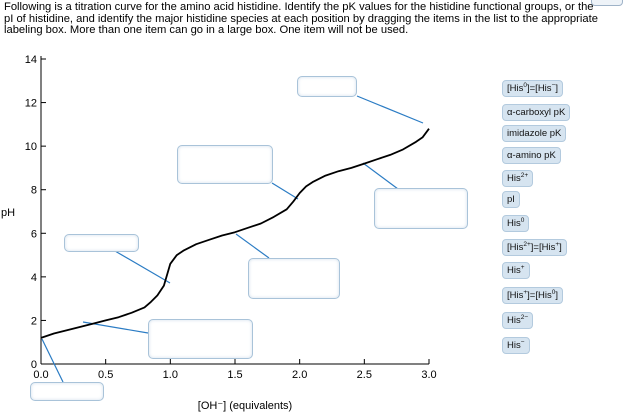 This screenshot has height=417, width=626. I want to click on y-tick-label: 6, so click(34, 234).